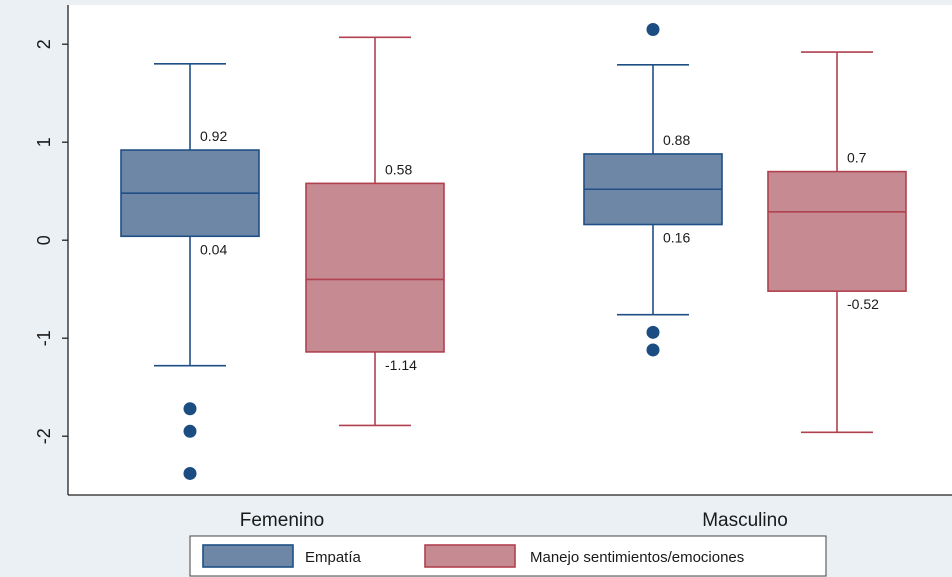  Describe the element at coordinates (213, 249) in the screenshot. I see `q1-value-label: 0.04` at that location.